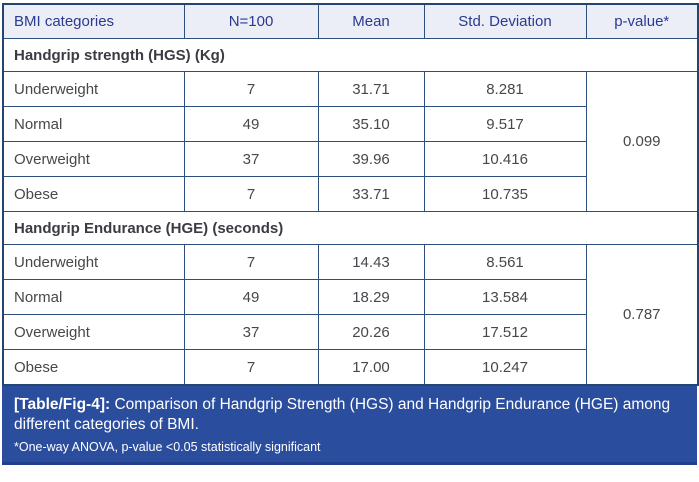 Image resolution: width=699 pixels, height=482 pixels. Describe the element at coordinates (371, 367) in the screenshot. I see `cell-mean: 17.00` at that location.